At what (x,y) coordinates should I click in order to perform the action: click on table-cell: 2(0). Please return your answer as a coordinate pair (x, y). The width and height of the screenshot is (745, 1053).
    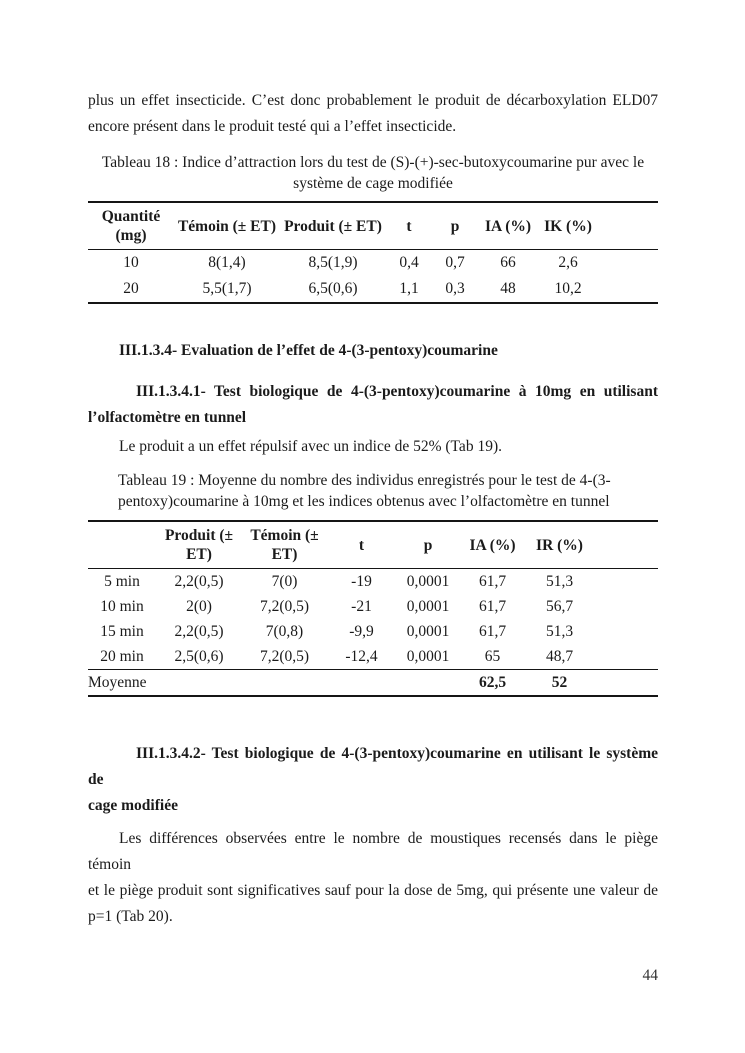
    Looking at the image, I should click on (199, 606).